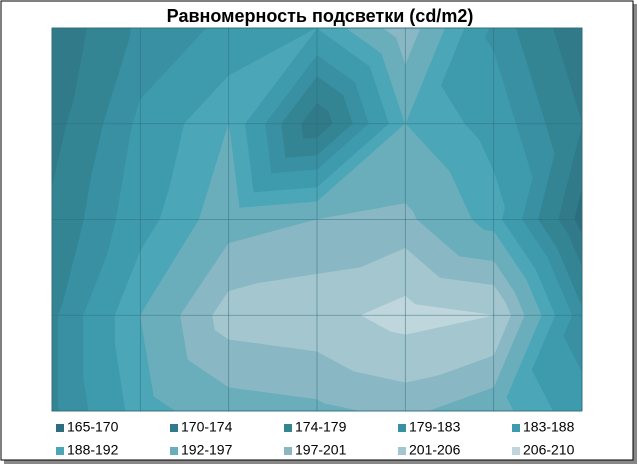 Image resolution: width=639 pixels, height=466 pixels. Describe the element at coordinates (93, 450) in the screenshot. I see `legend-label: 188-192` at that location.